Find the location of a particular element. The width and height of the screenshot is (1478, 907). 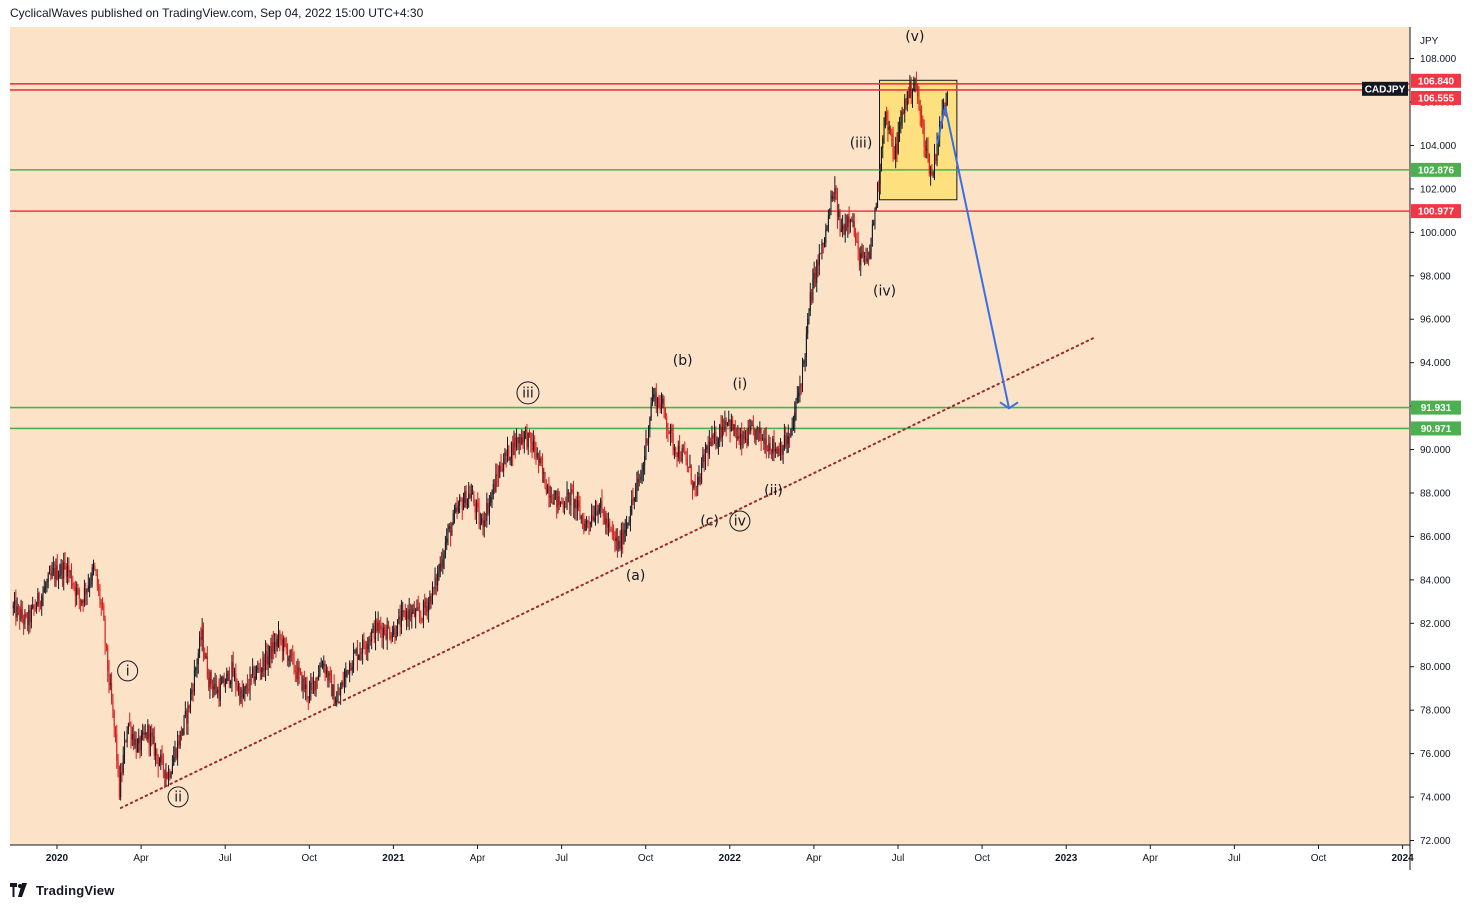

level-price-tag is located at coordinates (1436, 211).